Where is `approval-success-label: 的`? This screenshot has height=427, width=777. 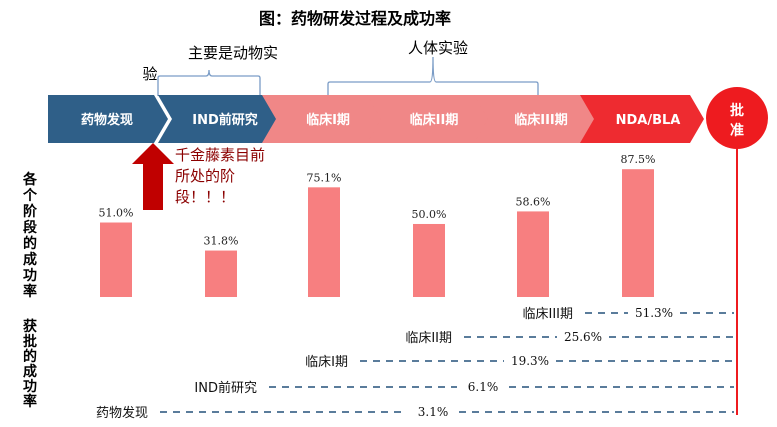
approval-success-label: 的 is located at coordinates (30, 356).